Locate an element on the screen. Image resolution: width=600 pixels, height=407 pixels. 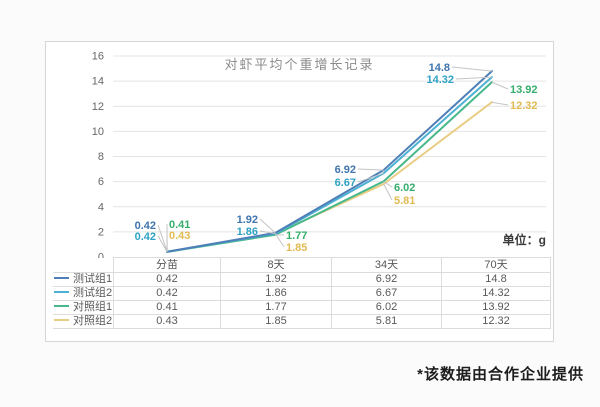
data-point-label: 6.67 is located at coordinates (345, 183).